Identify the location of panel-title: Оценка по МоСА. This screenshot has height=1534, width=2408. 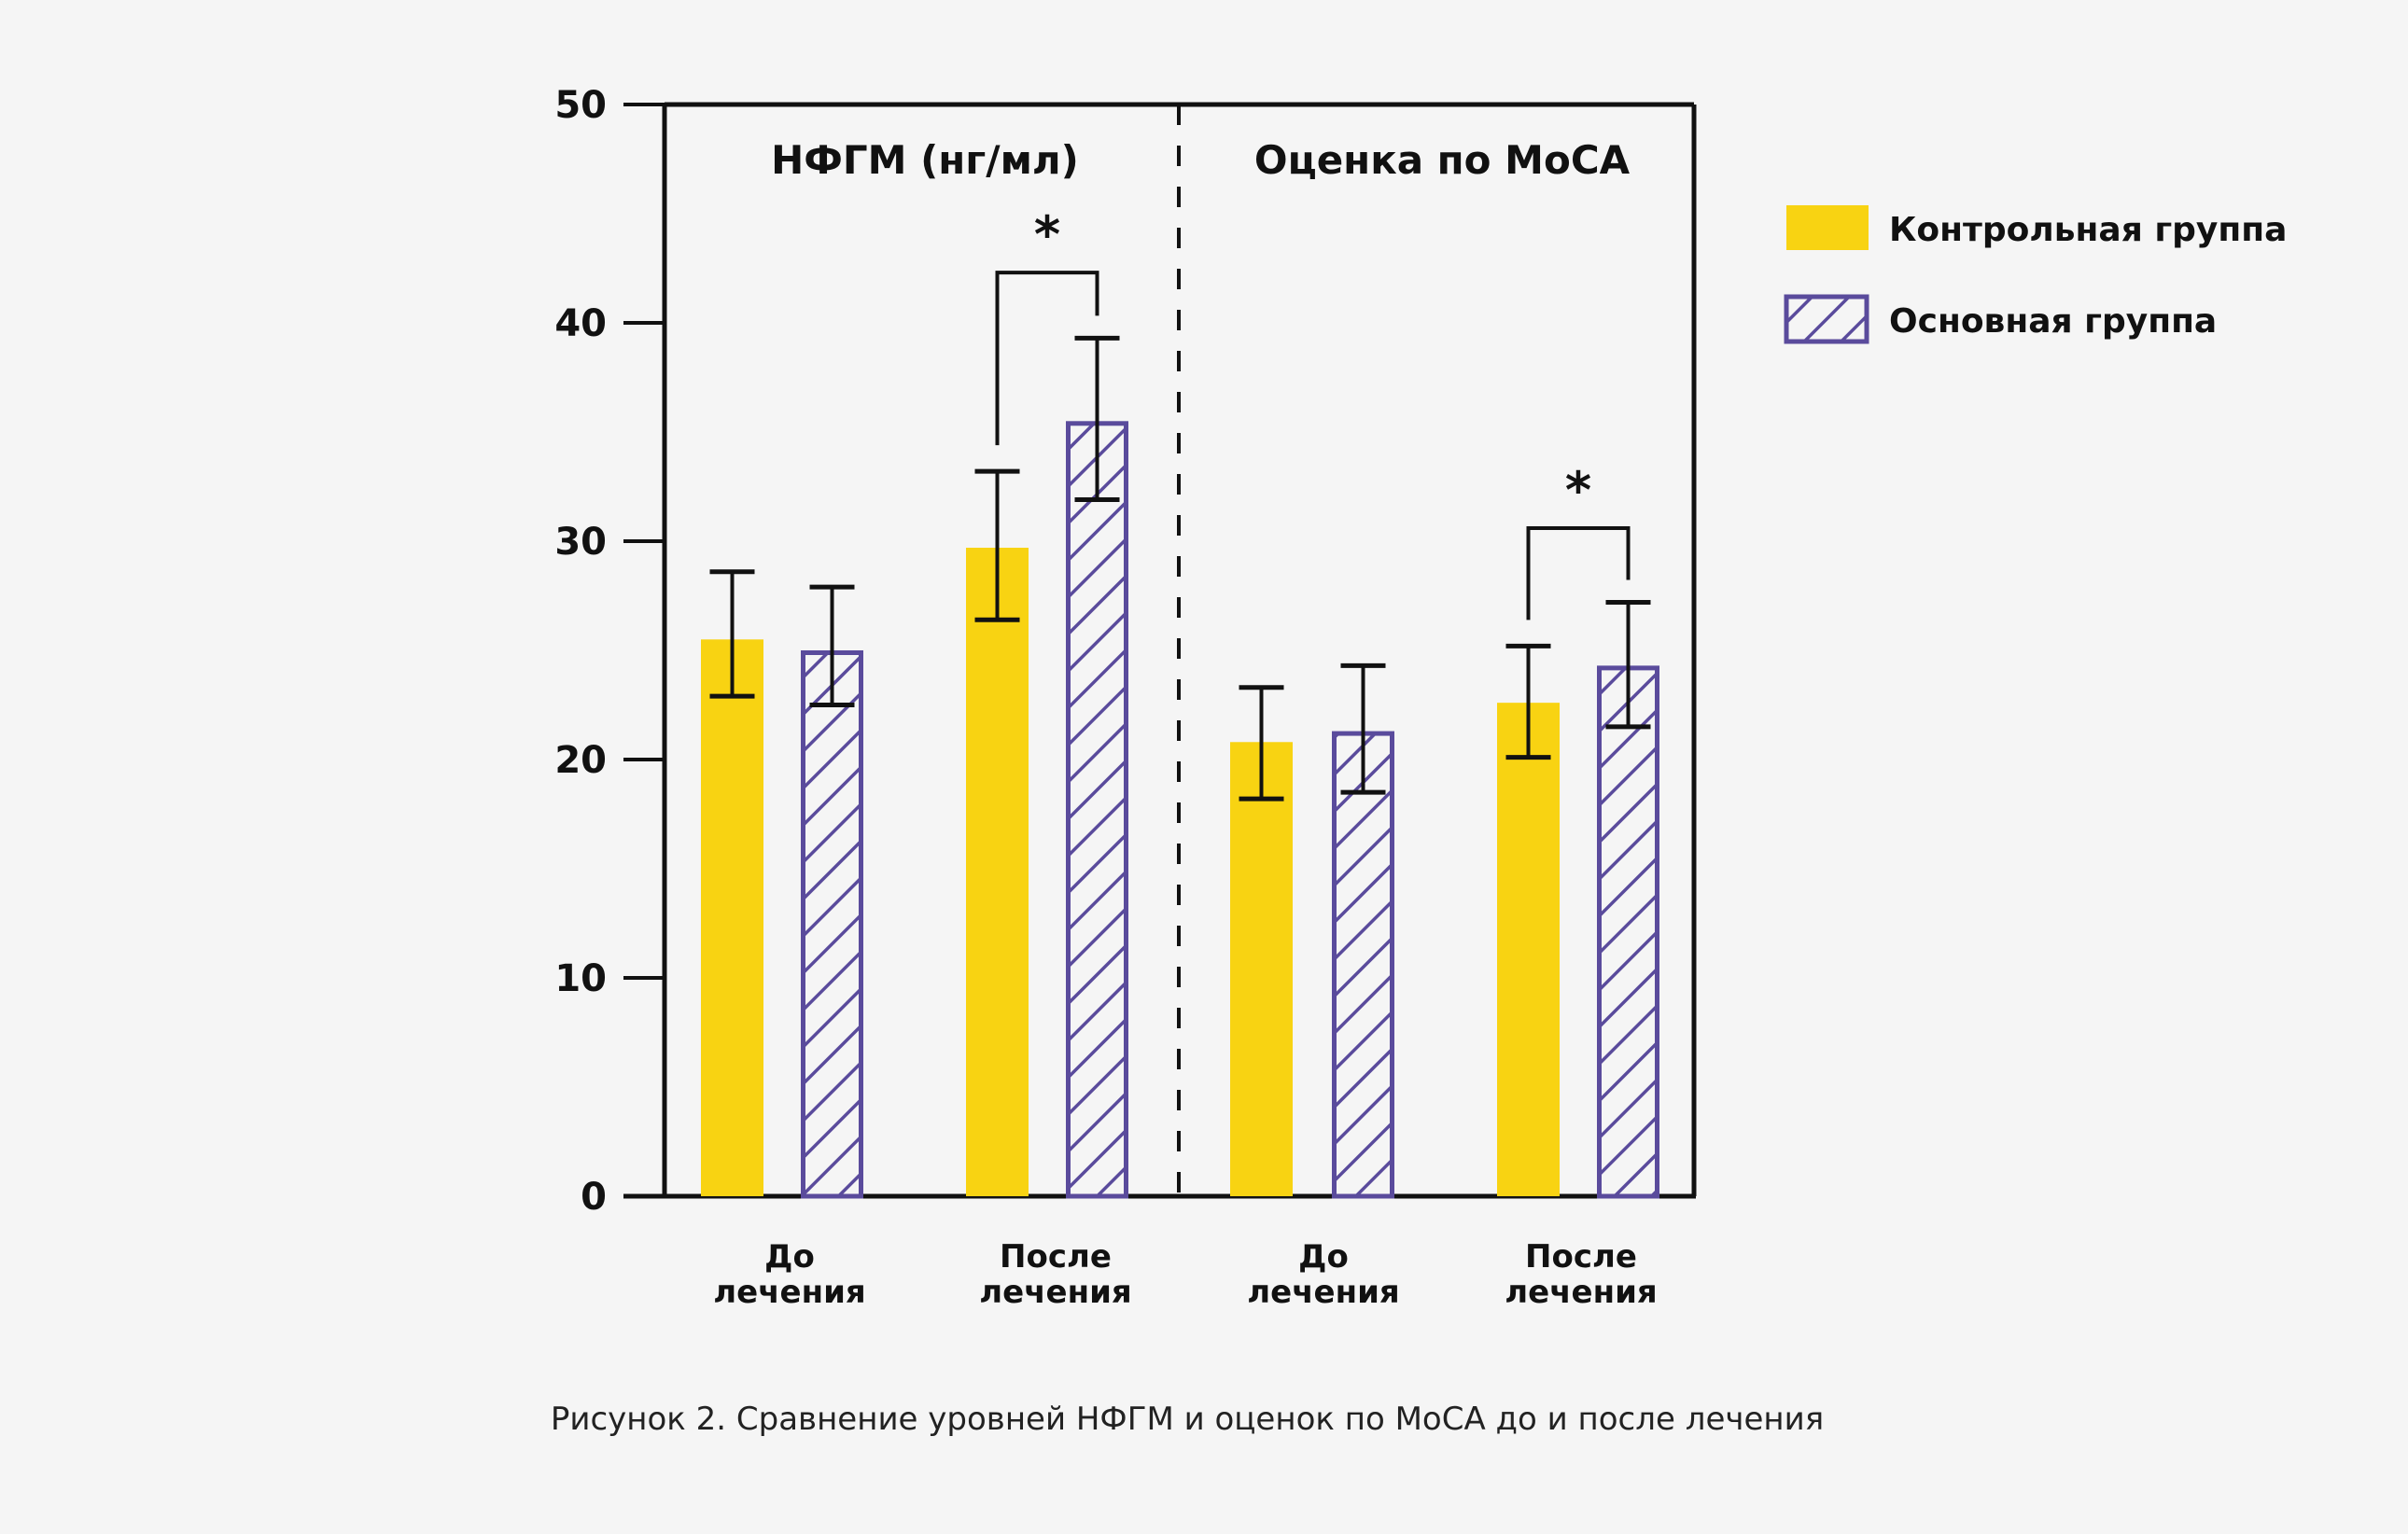
(1442, 160).